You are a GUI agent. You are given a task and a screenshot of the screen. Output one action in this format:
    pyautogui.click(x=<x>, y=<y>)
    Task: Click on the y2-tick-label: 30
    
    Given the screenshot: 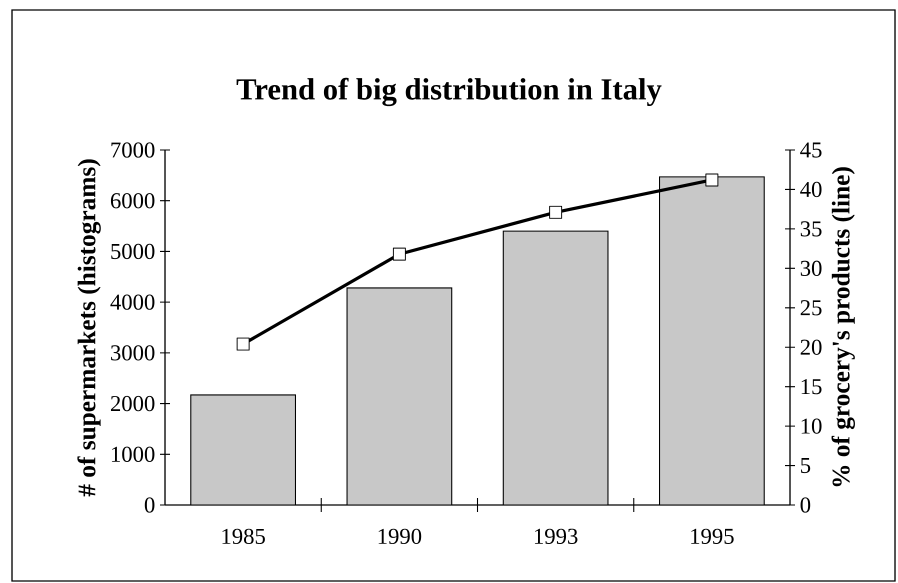 What is the action you would take?
    pyautogui.click(x=811, y=268)
    